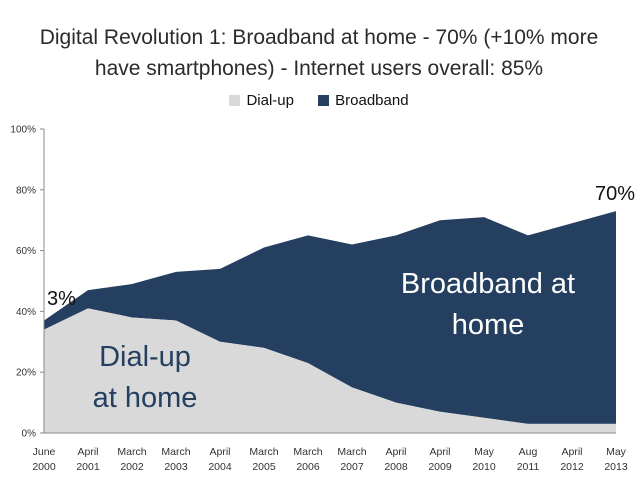 The image size is (638, 479). What do you see at coordinates (145, 398) in the screenshot?
I see `annotation-dial-up-line-2: at home` at bounding box center [145, 398].